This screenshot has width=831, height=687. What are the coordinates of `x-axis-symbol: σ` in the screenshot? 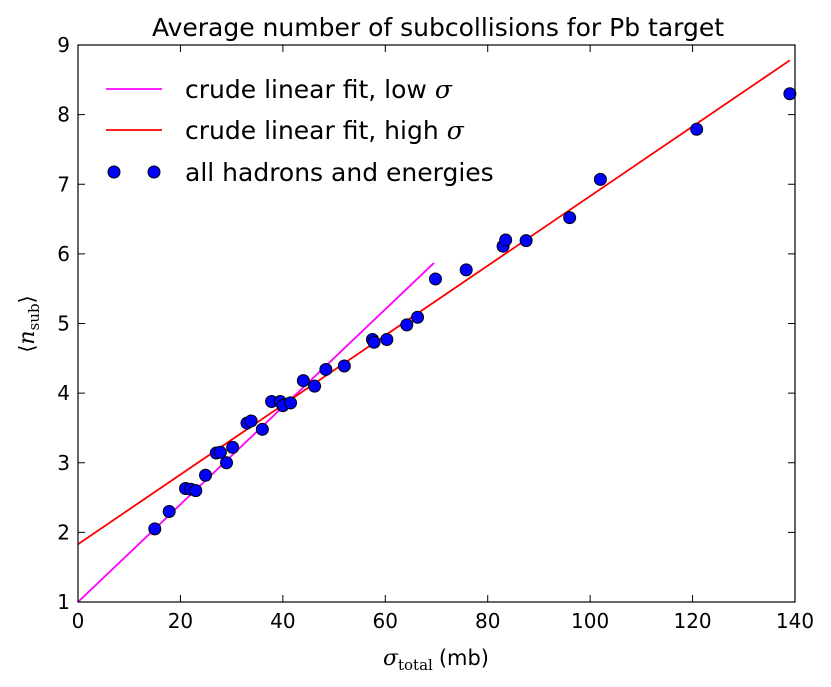 It's located at (391, 658).